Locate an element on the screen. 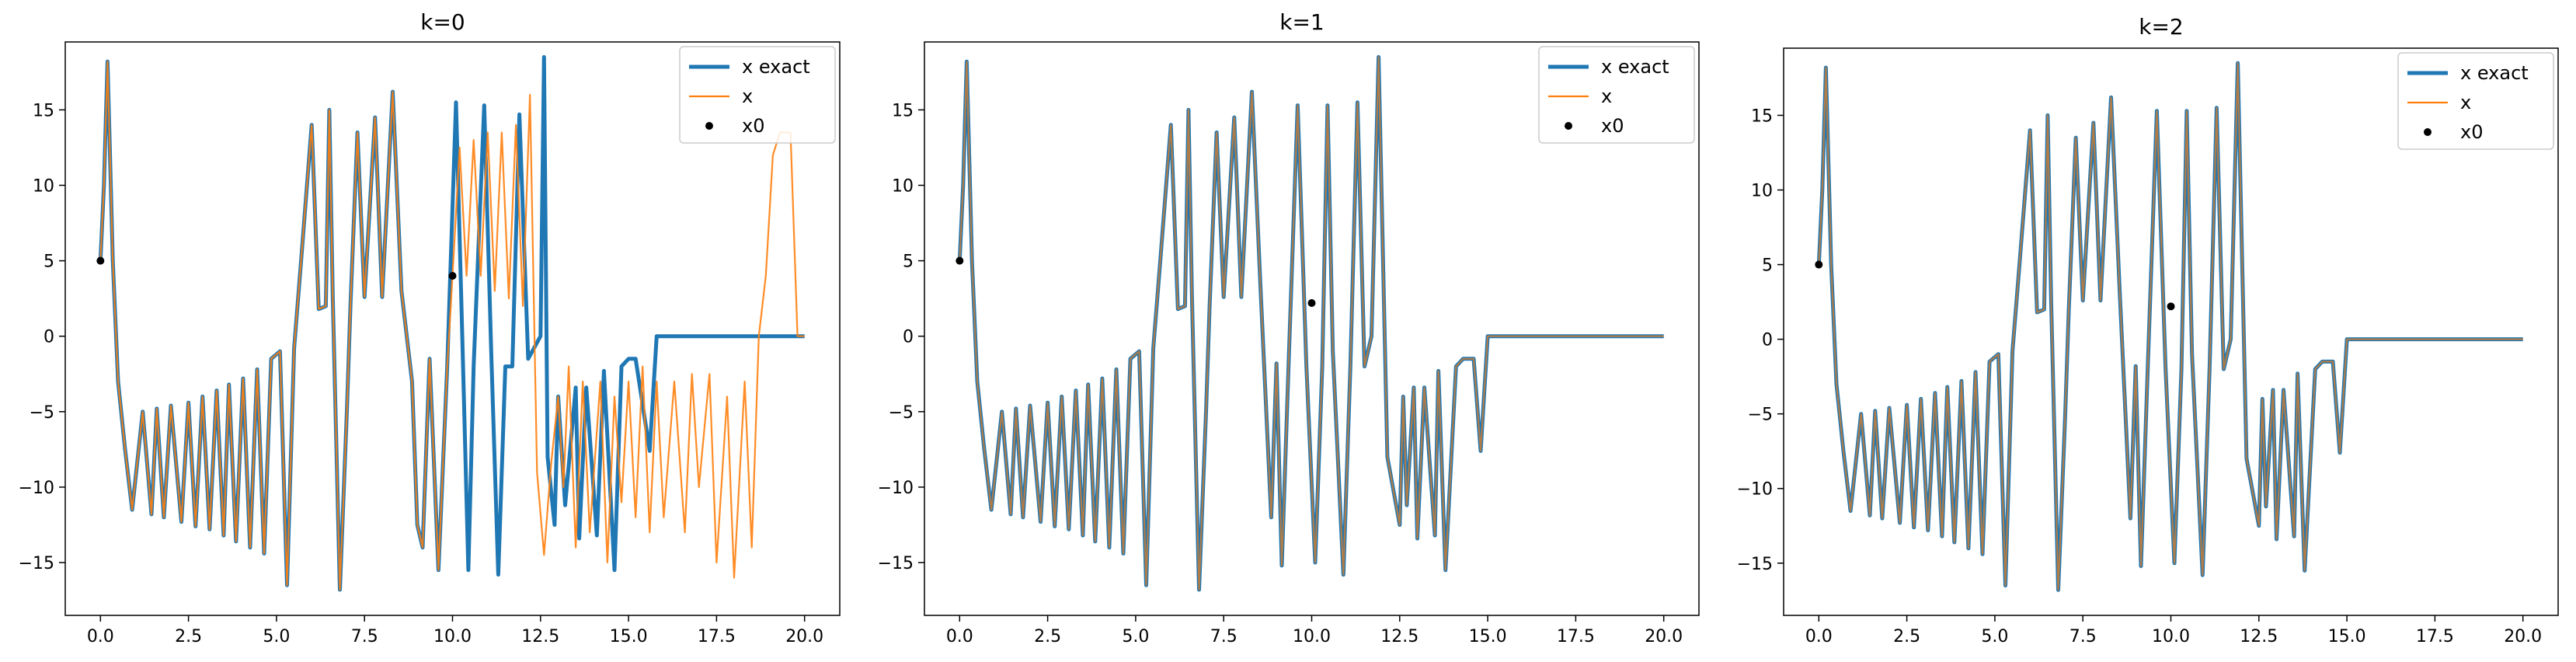  subplot-title: k=1 is located at coordinates (1302, 22).